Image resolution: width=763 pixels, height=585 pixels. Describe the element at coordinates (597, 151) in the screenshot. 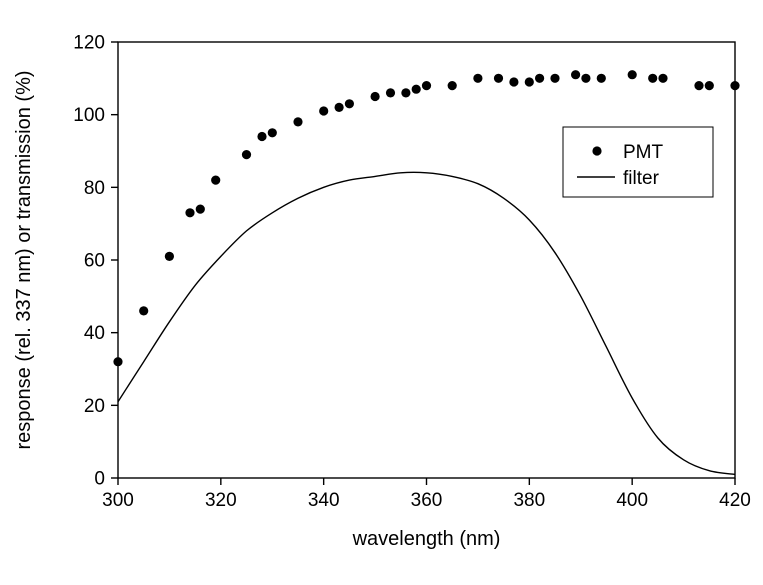

I see `legend-pmt-marker` at that location.